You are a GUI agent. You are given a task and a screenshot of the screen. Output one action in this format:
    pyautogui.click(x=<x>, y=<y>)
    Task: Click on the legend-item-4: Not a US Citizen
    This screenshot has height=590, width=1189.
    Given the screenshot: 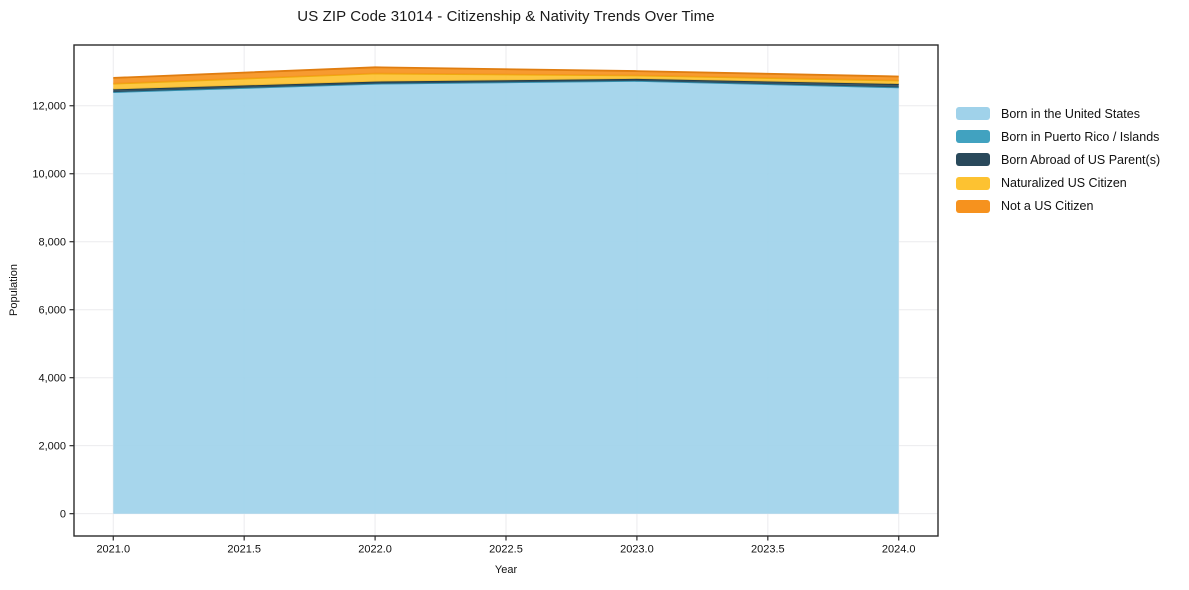 What is the action you would take?
    pyautogui.click(x=1058, y=206)
    